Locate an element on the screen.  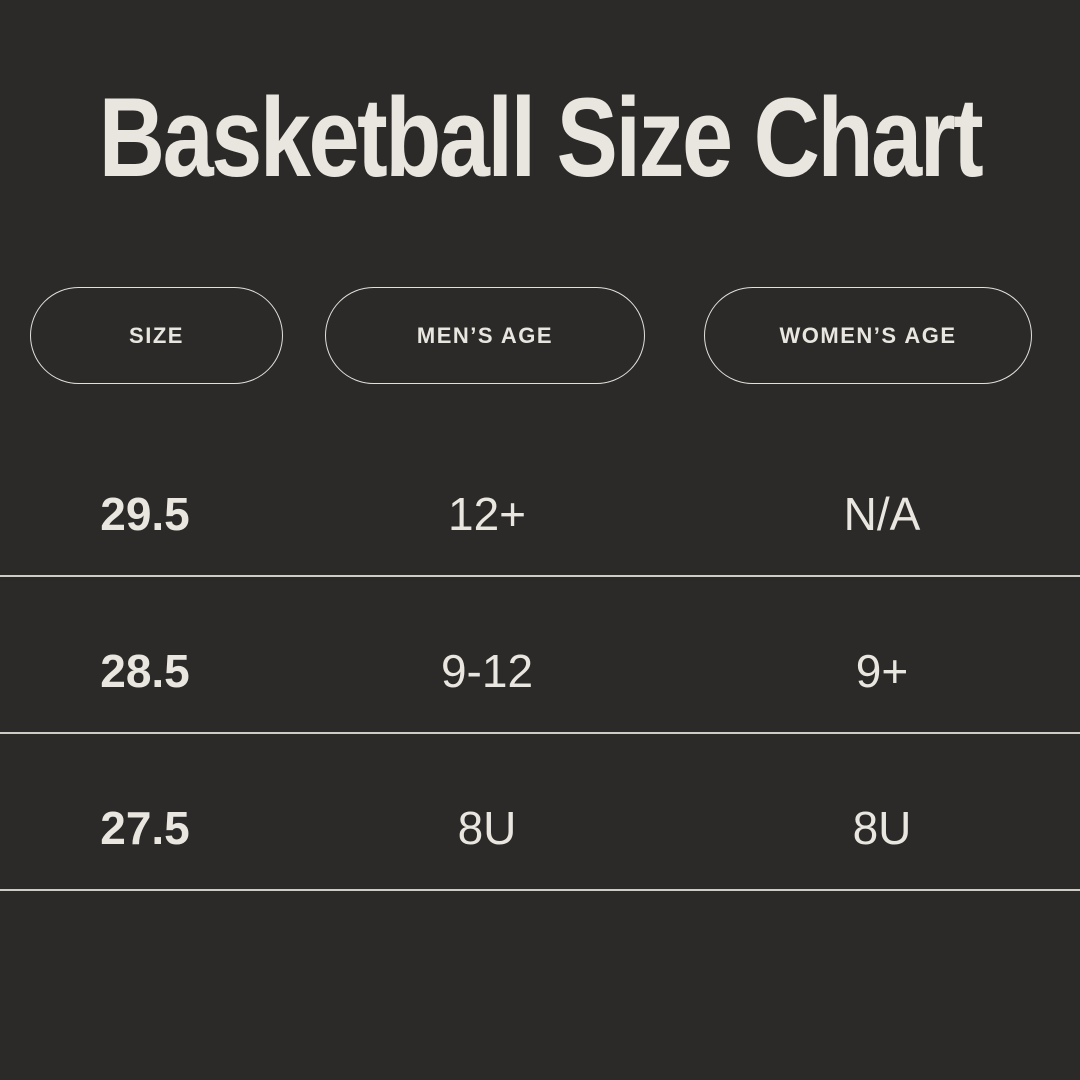
cell-womens-age: 9+ is located at coordinates (882, 671).